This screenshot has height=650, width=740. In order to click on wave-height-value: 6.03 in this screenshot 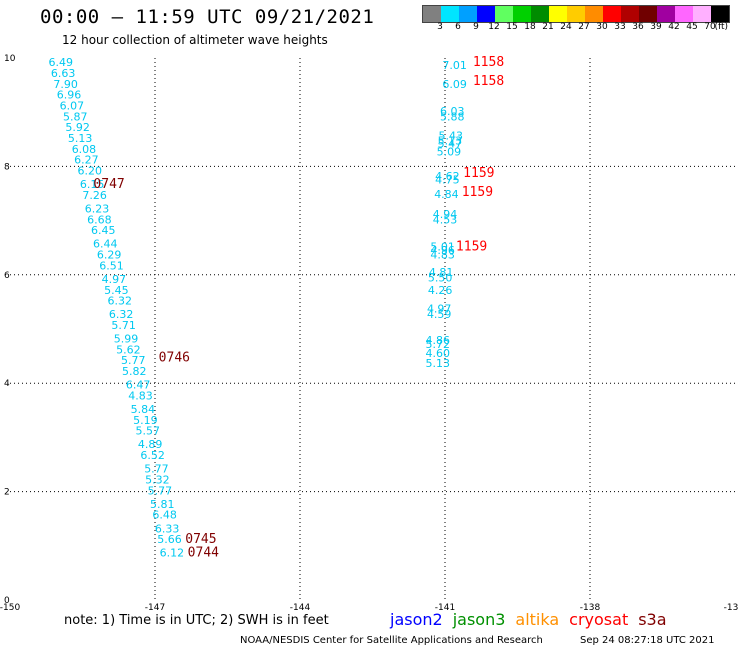, I will do `click(452, 111)`.